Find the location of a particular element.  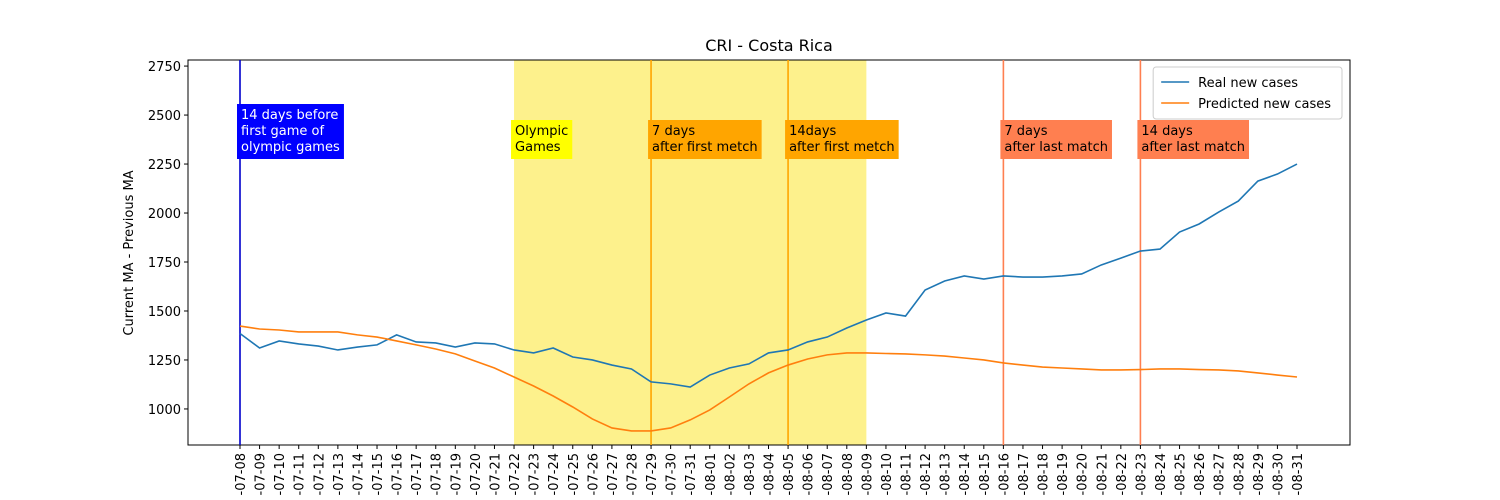

legend-label: Predicted new cases is located at coordinates (1264, 104).